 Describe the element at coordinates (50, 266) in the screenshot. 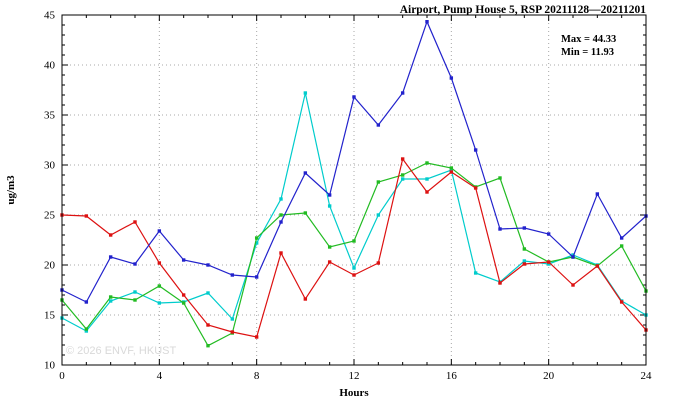

I see `y-tick-label: 20` at that location.